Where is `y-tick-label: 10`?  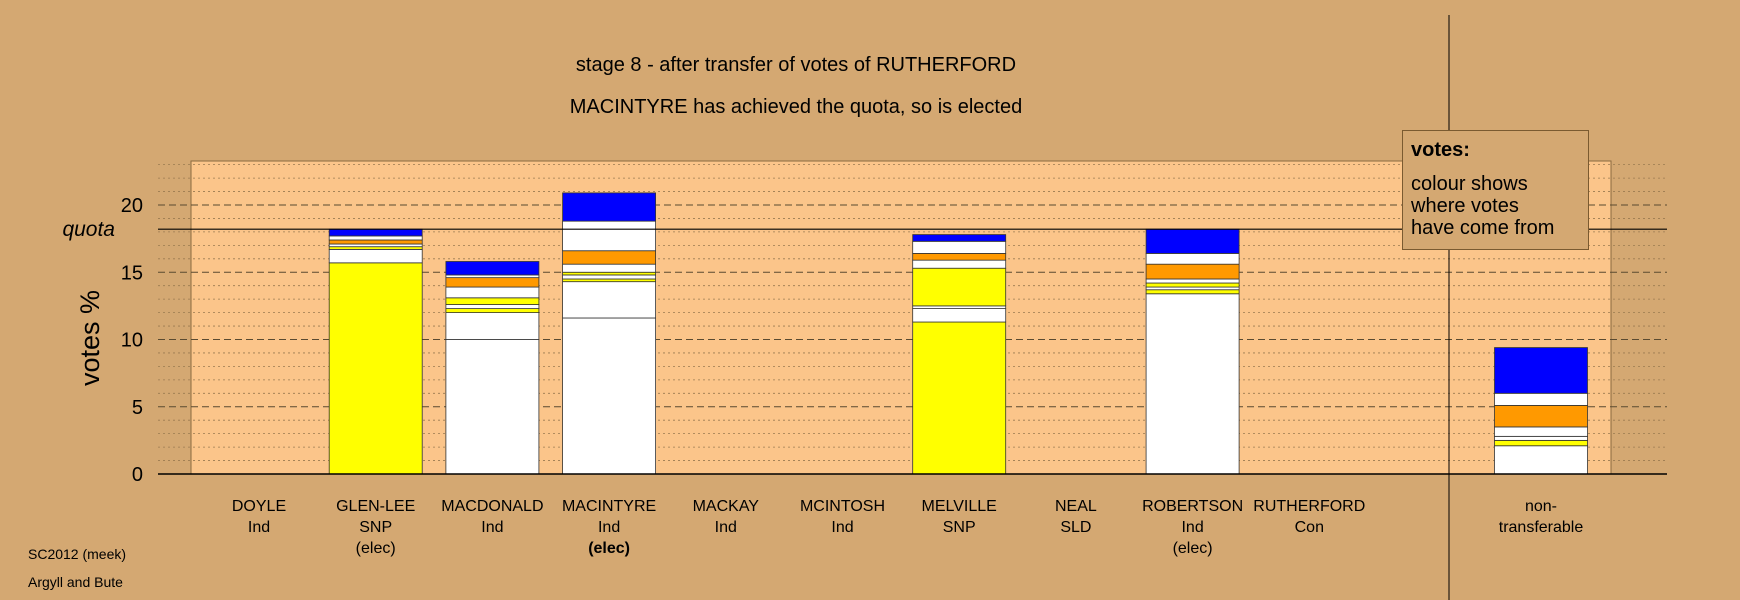
y-tick-label: 10 is located at coordinates (132, 341).